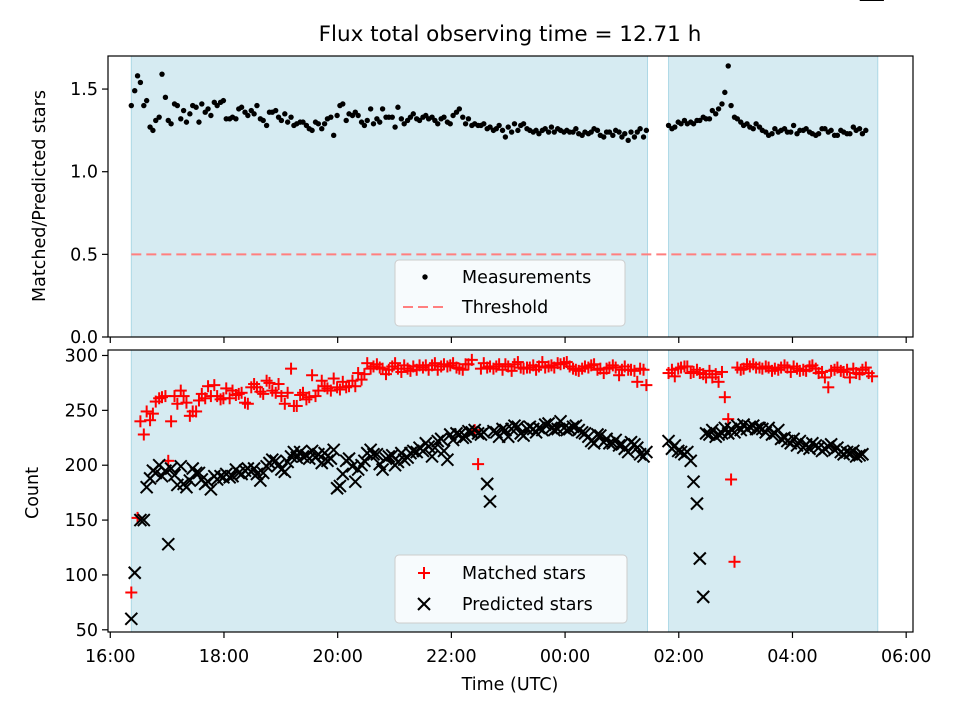 The width and height of the screenshot is (960, 720). What do you see at coordinates (86, 493) in the screenshot?
I see `count-y-ticks: 50 100 150 200 250 300` at bounding box center [86, 493].